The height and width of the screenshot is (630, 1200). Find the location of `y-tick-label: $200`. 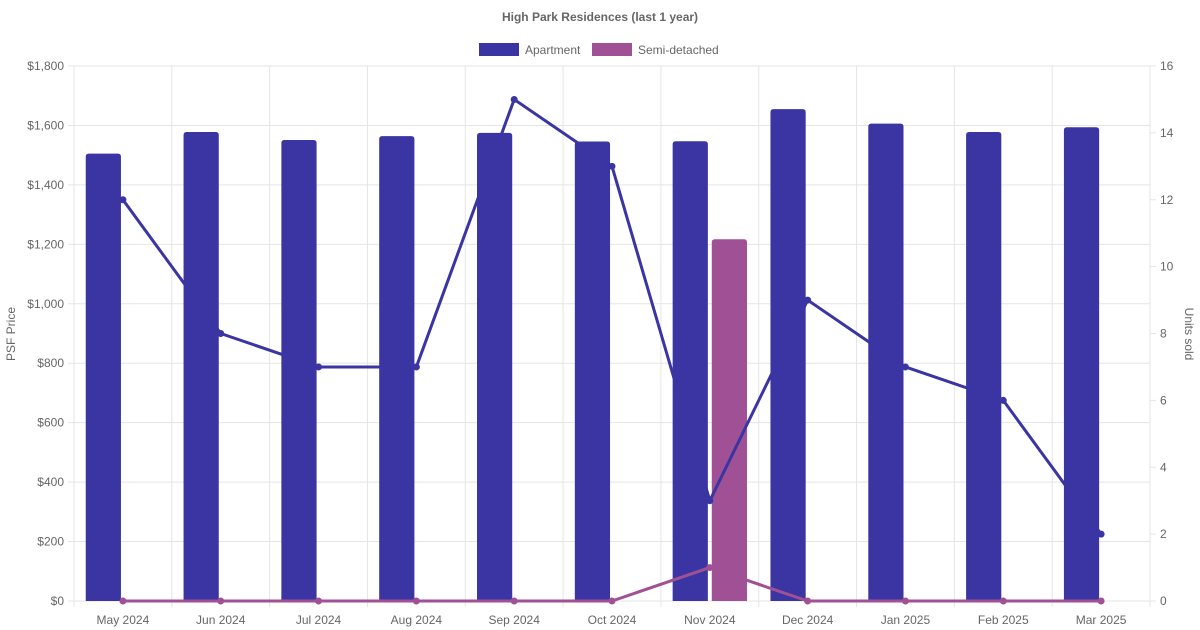

y-tick-label: $200 is located at coordinates (50, 542).